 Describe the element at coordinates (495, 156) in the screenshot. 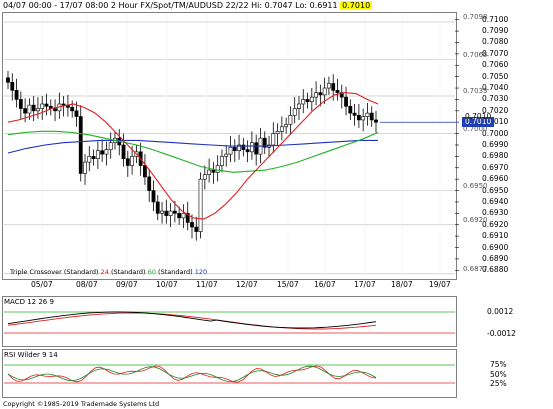

I see `price-axis-label: 0.6980` at that location.